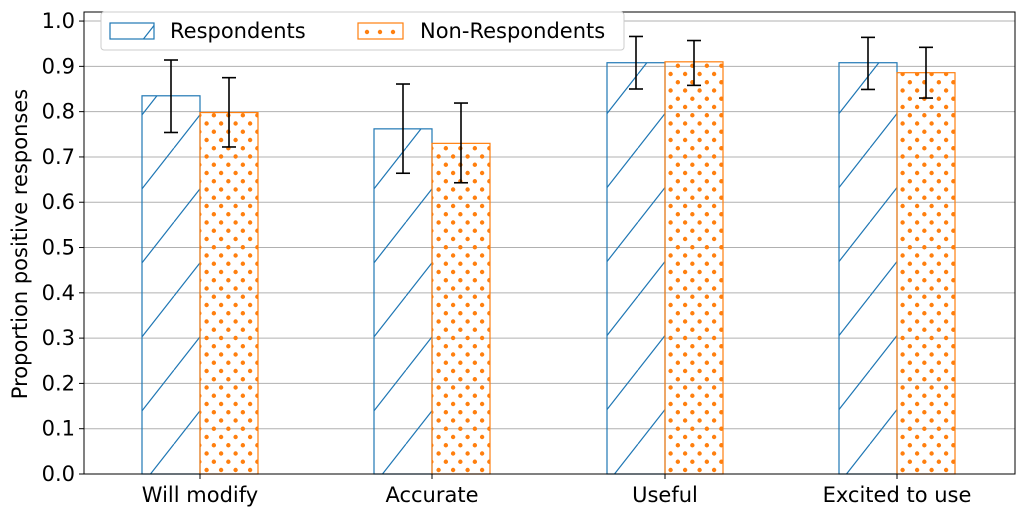 The image size is (1023, 517). I want to click on legend: Respondents Non-Respondents, so click(362, 31).